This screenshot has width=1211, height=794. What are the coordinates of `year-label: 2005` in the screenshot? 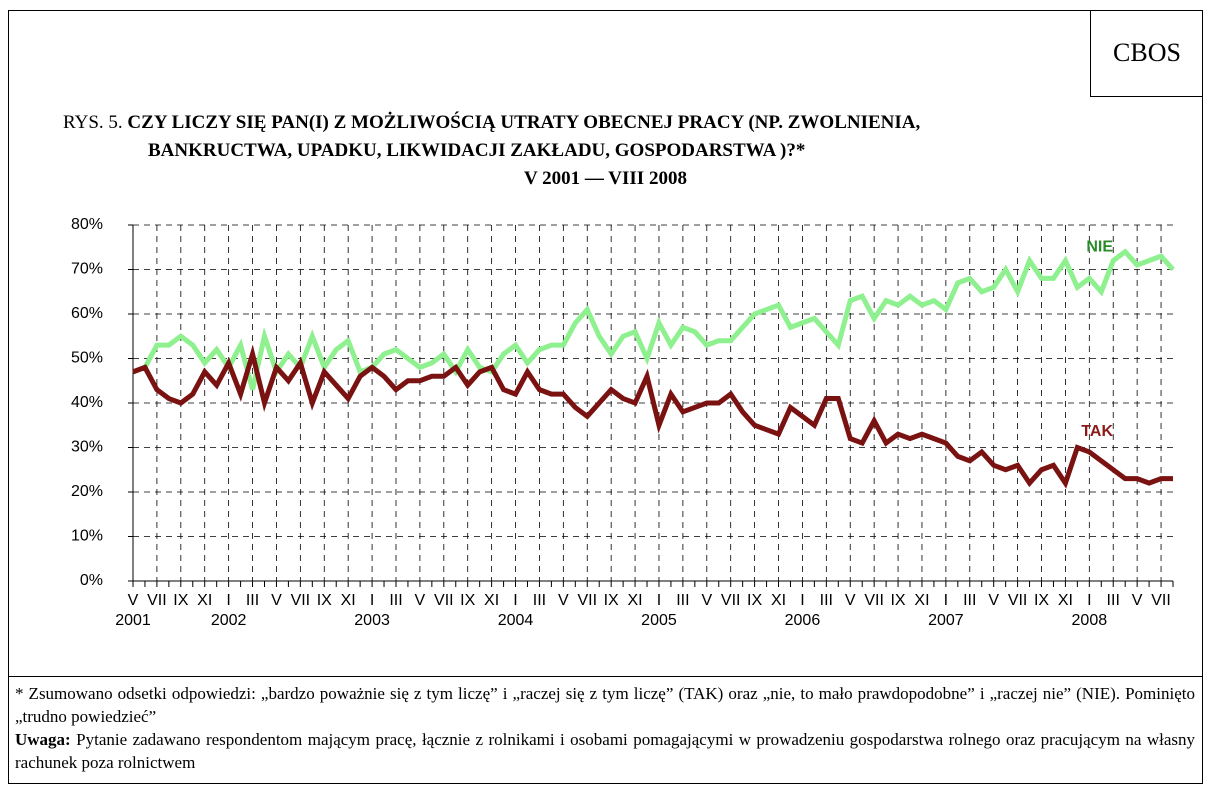 It's located at (659, 620).